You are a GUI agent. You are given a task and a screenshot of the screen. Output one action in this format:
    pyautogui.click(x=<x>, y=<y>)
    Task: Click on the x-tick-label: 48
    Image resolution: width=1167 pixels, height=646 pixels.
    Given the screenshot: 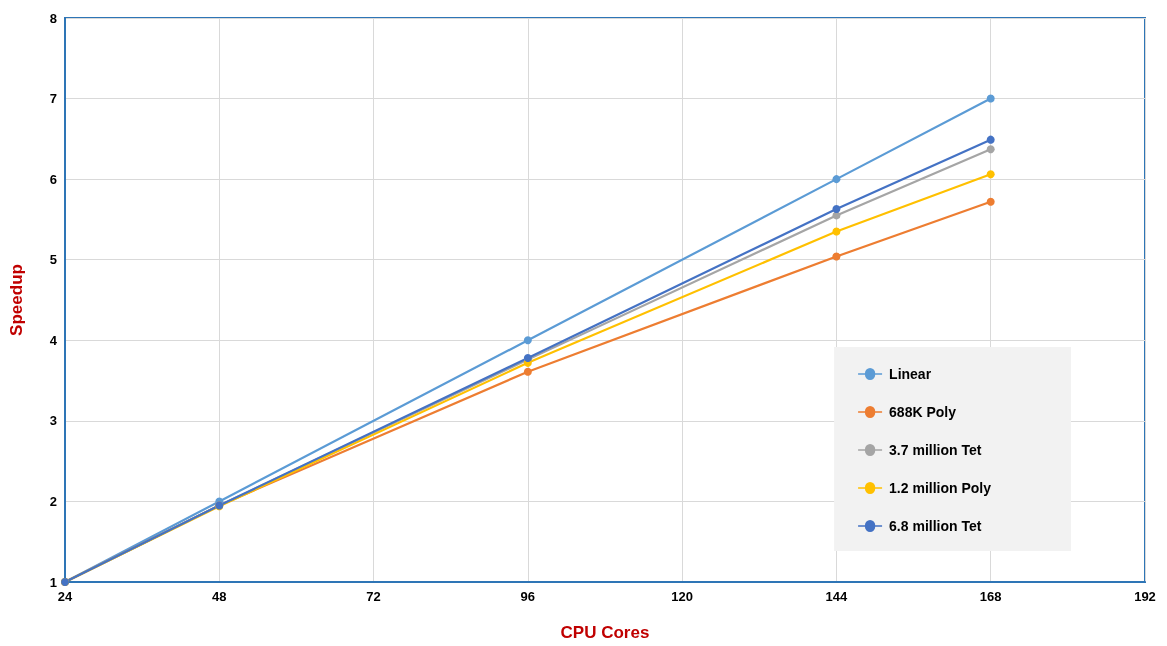 What is the action you would take?
    pyautogui.click(x=219, y=596)
    